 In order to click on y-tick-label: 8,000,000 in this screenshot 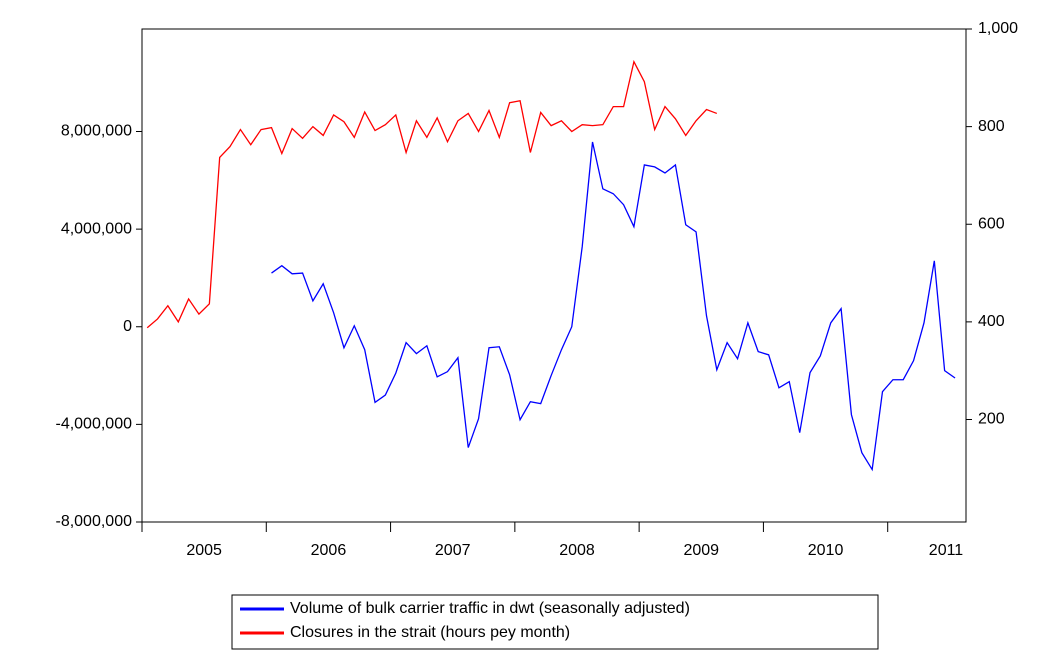, I will do `click(96, 131)`.